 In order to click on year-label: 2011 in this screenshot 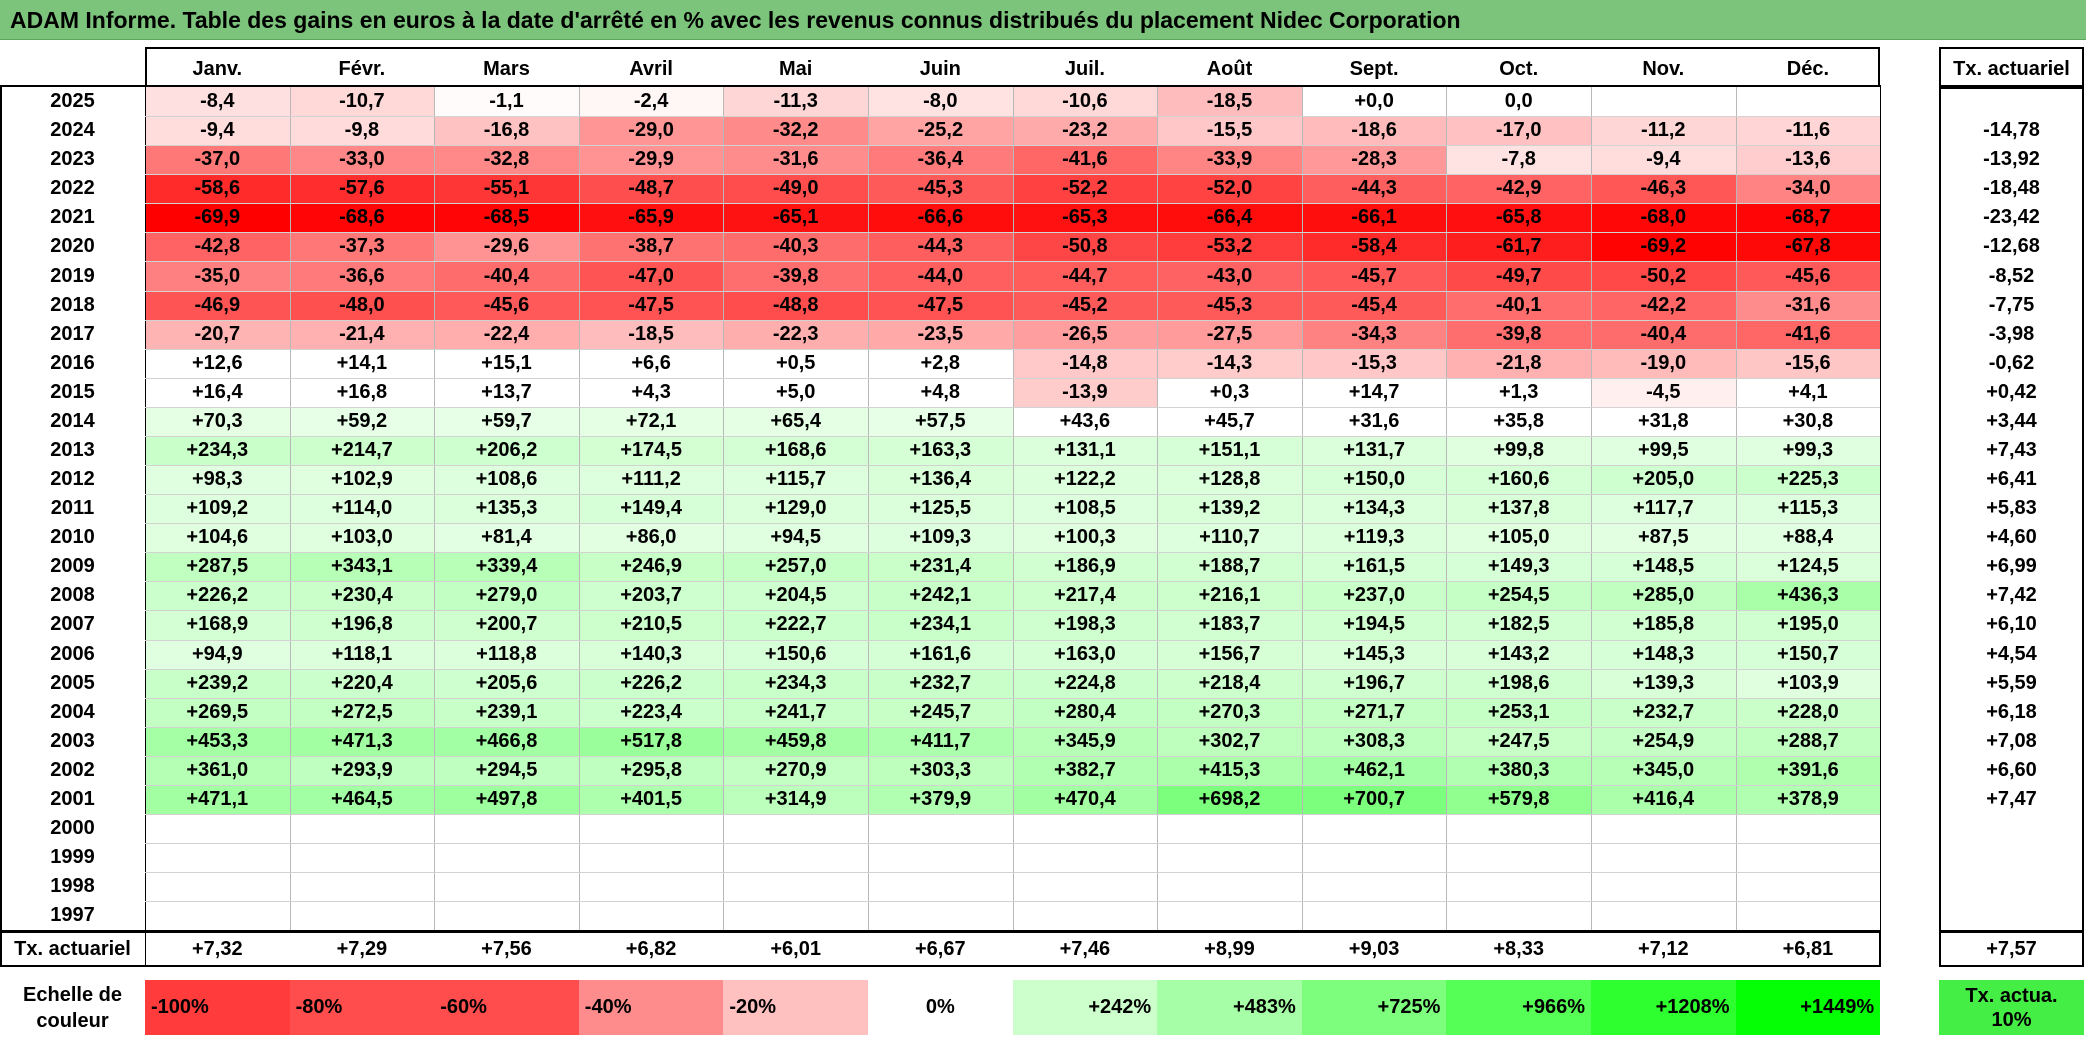, I will do `click(72, 508)`.